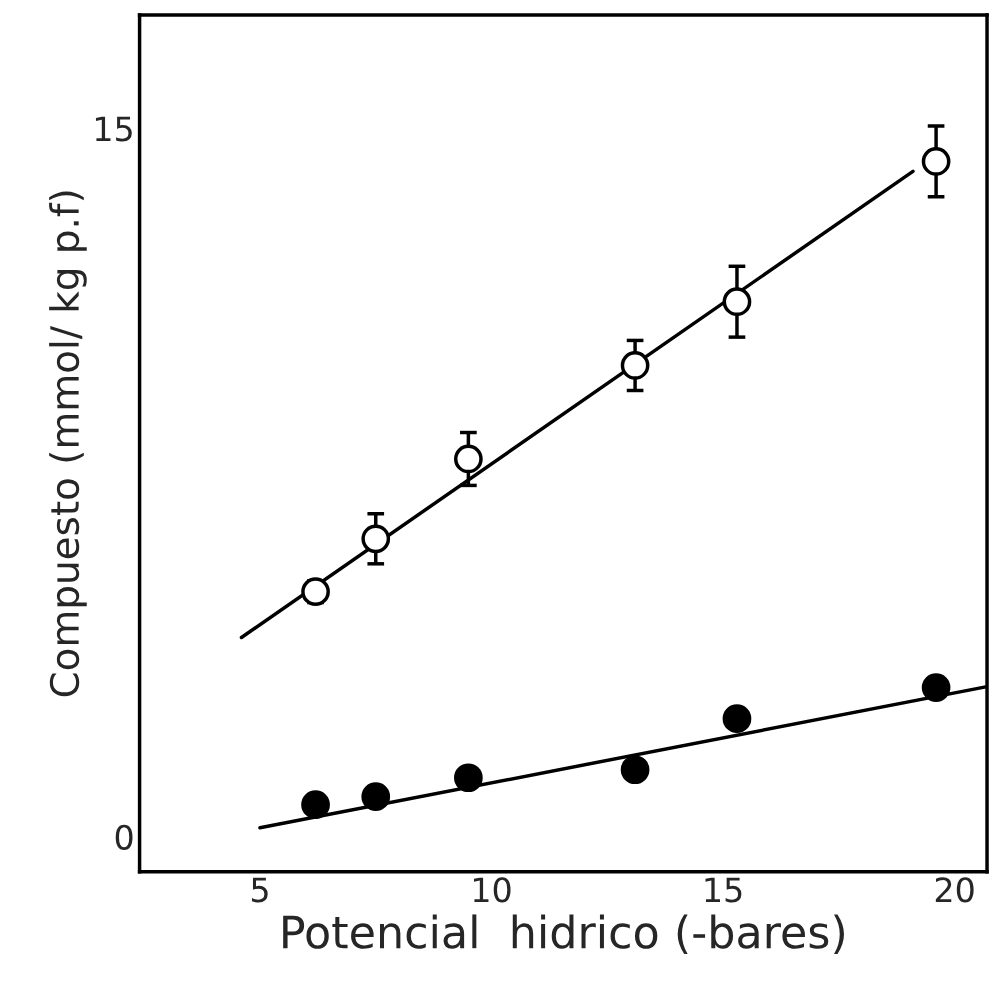  What do you see at coordinates (259, 890) in the screenshot?
I see `x-tick-label: 5` at bounding box center [259, 890].